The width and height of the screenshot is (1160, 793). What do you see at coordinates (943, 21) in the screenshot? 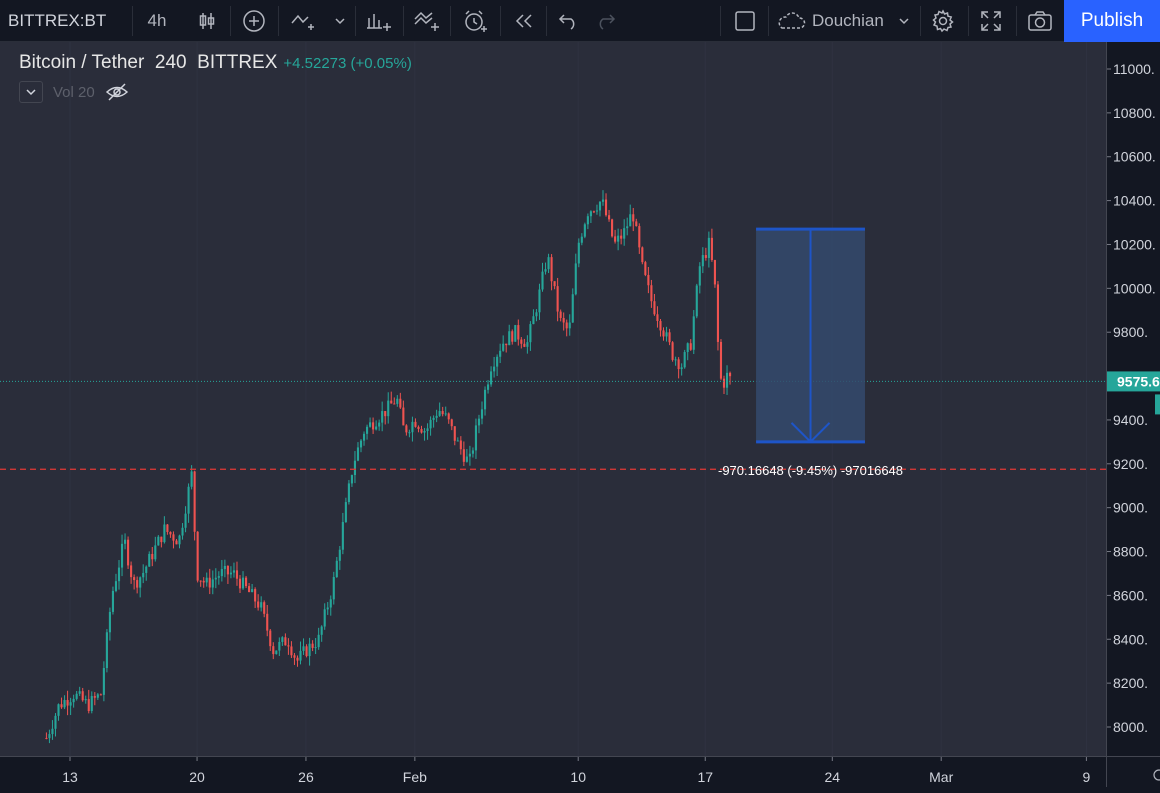
I see `settings-button` at bounding box center [943, 21].